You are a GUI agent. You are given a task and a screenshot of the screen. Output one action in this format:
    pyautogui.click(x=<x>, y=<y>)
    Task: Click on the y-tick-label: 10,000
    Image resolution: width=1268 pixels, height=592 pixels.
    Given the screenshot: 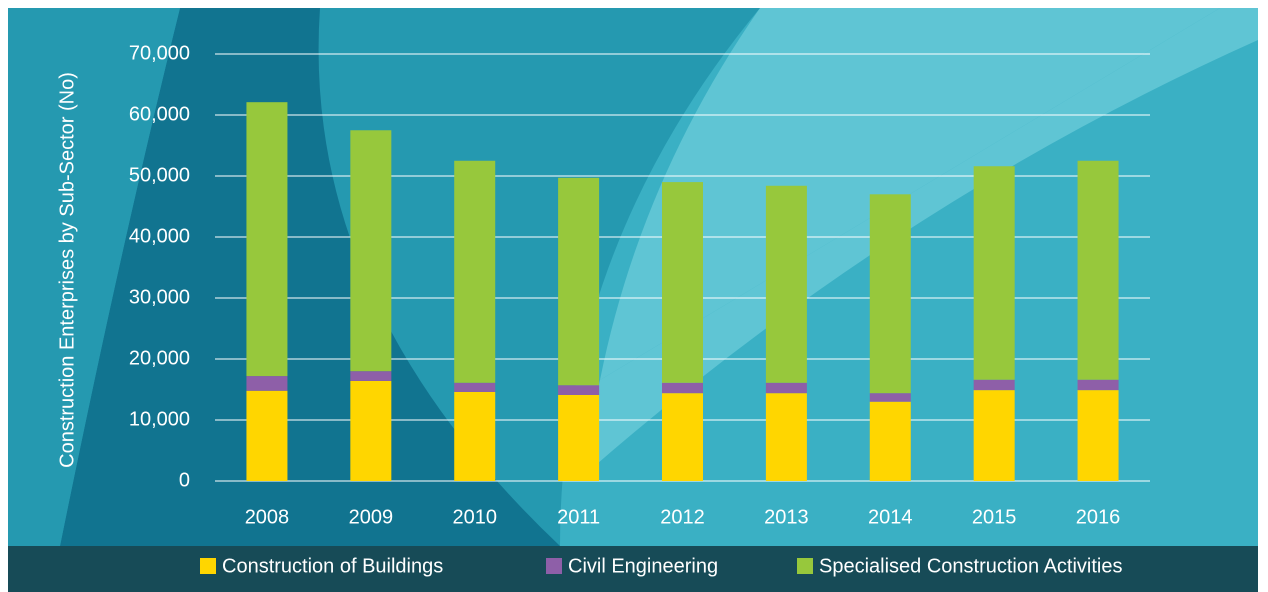 What is the action you would take?
    pyautogui.click(x=159, y=419)
    